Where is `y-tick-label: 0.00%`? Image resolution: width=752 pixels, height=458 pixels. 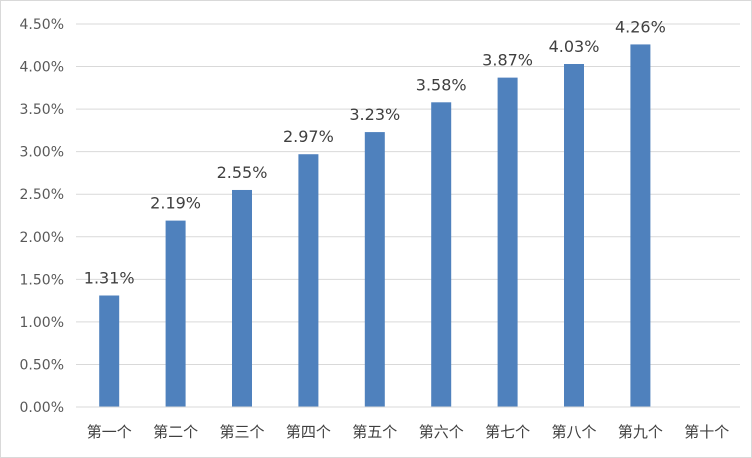
y-tick-label: 0.00% is located at coordinates (42, 408).